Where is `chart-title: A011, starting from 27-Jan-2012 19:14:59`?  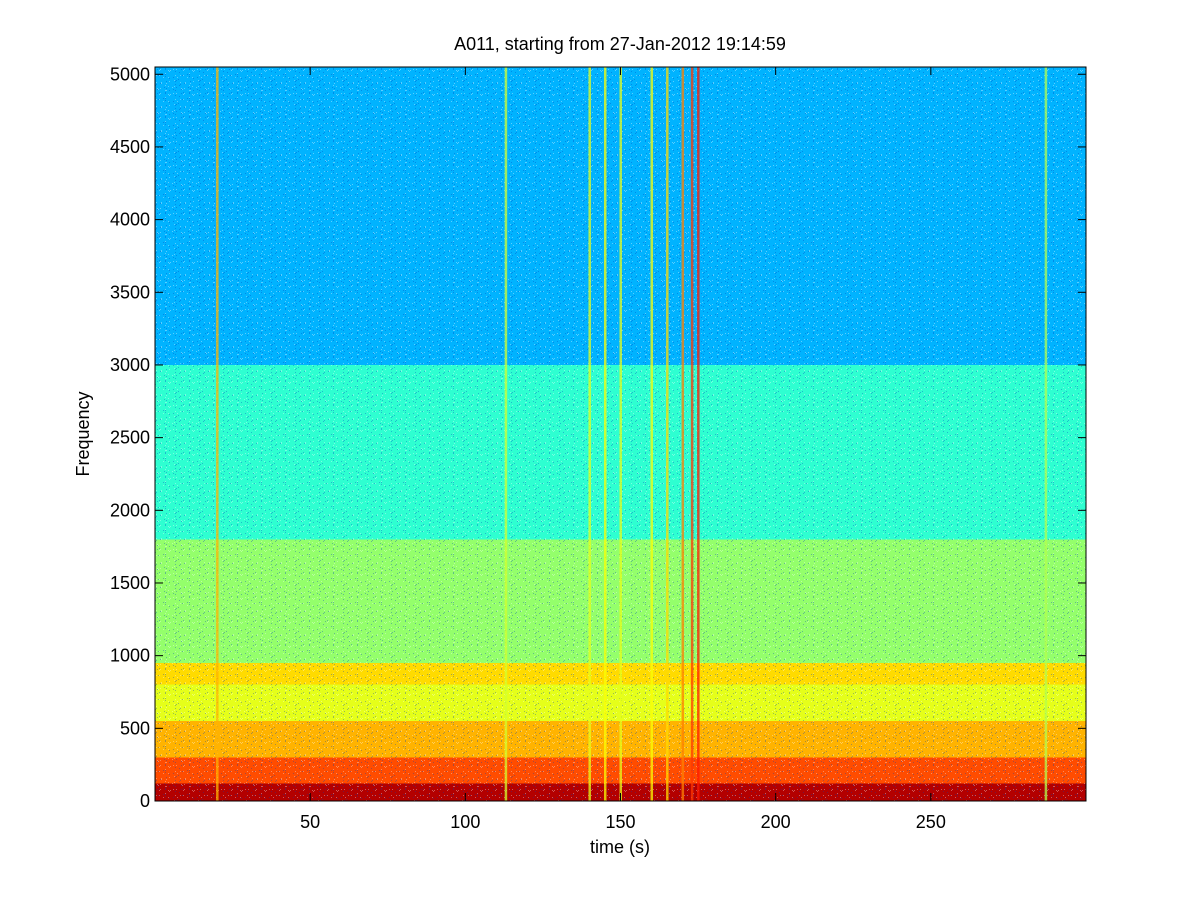 chart-title: A011, starting from 27-Jan-2012 19:14:59 is located at coordinates (620, 44).